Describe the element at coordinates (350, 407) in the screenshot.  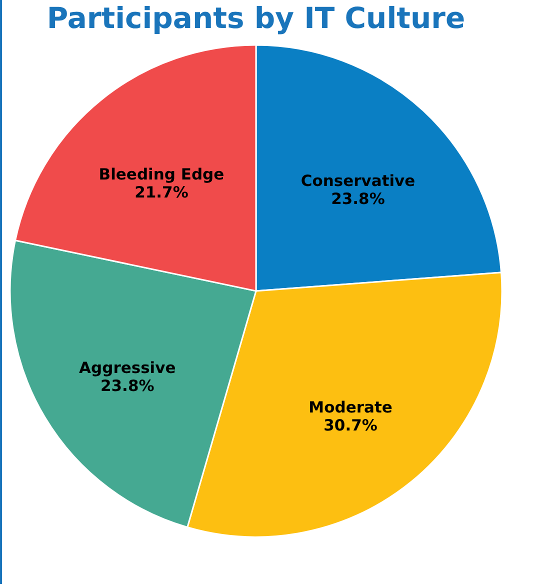
I see `slice-label: Moderate` at that location.